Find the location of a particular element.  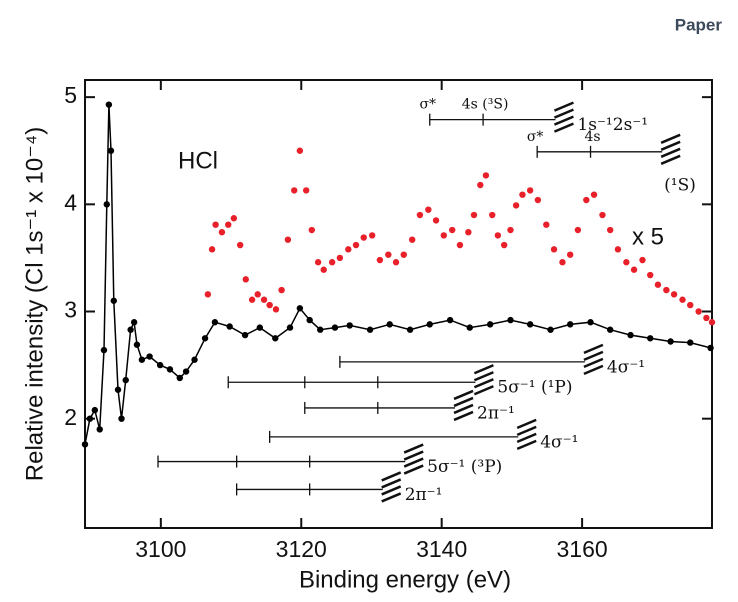

x-axis-title: Binding energy (eV) is located at coordinates (405, 579).